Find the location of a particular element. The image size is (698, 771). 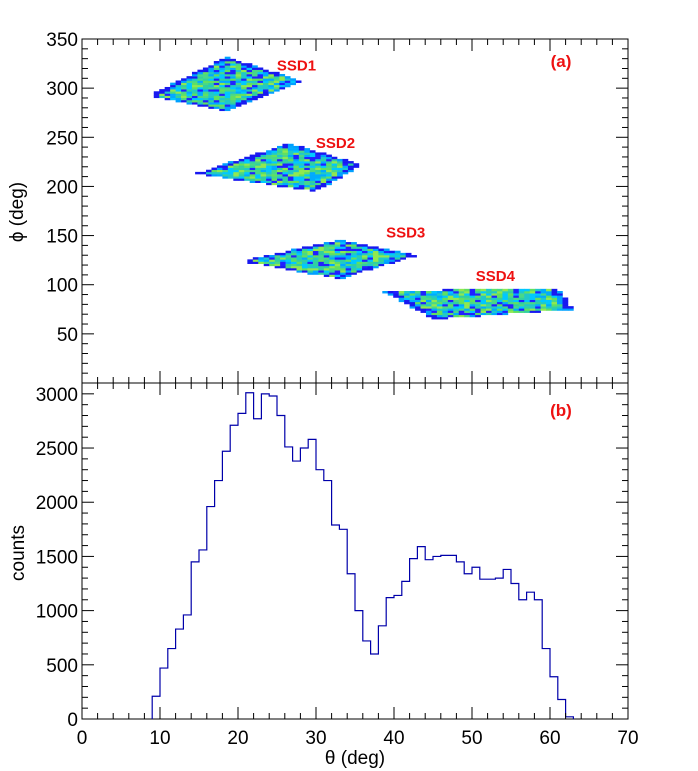

region-ssd1 is located at coordinates (227, 84).